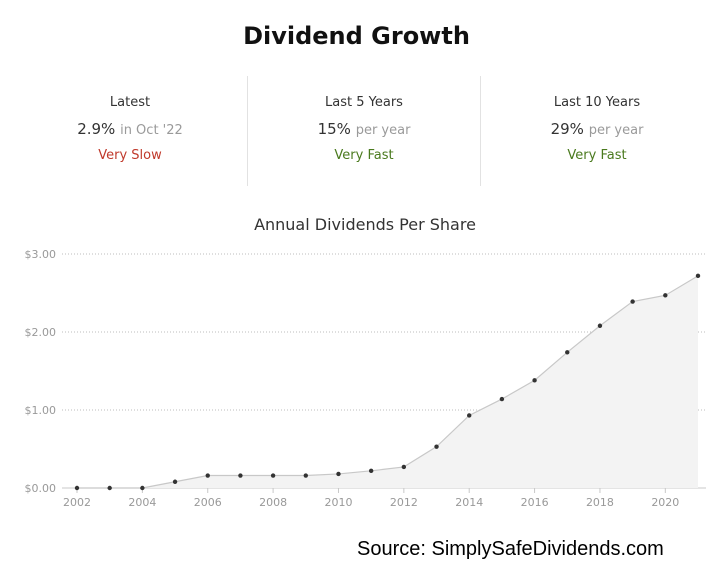 Image resolution: width=713 pixels, height=585 pixels. Describe the element at coordinates (142, 502) in the screenshot. I see `x-tick-label: 2004` at that location.